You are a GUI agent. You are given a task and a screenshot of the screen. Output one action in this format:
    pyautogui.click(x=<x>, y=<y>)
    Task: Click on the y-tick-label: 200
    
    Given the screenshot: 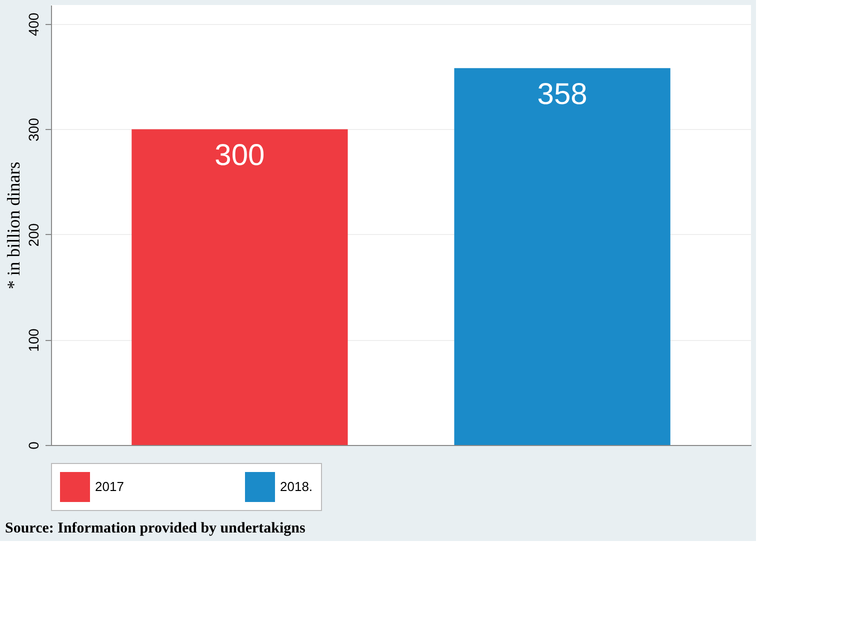 What is the action you would take?
    pyautogui.click(x=34, y=235)
    